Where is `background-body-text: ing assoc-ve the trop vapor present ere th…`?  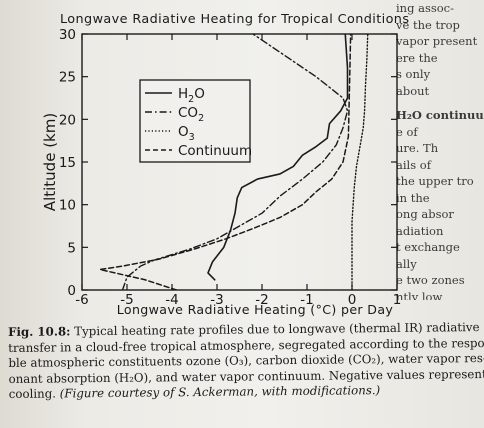 background-body-text: ing assoc-ve the trop vapor present ere th… is located at coordinates (440, 150).